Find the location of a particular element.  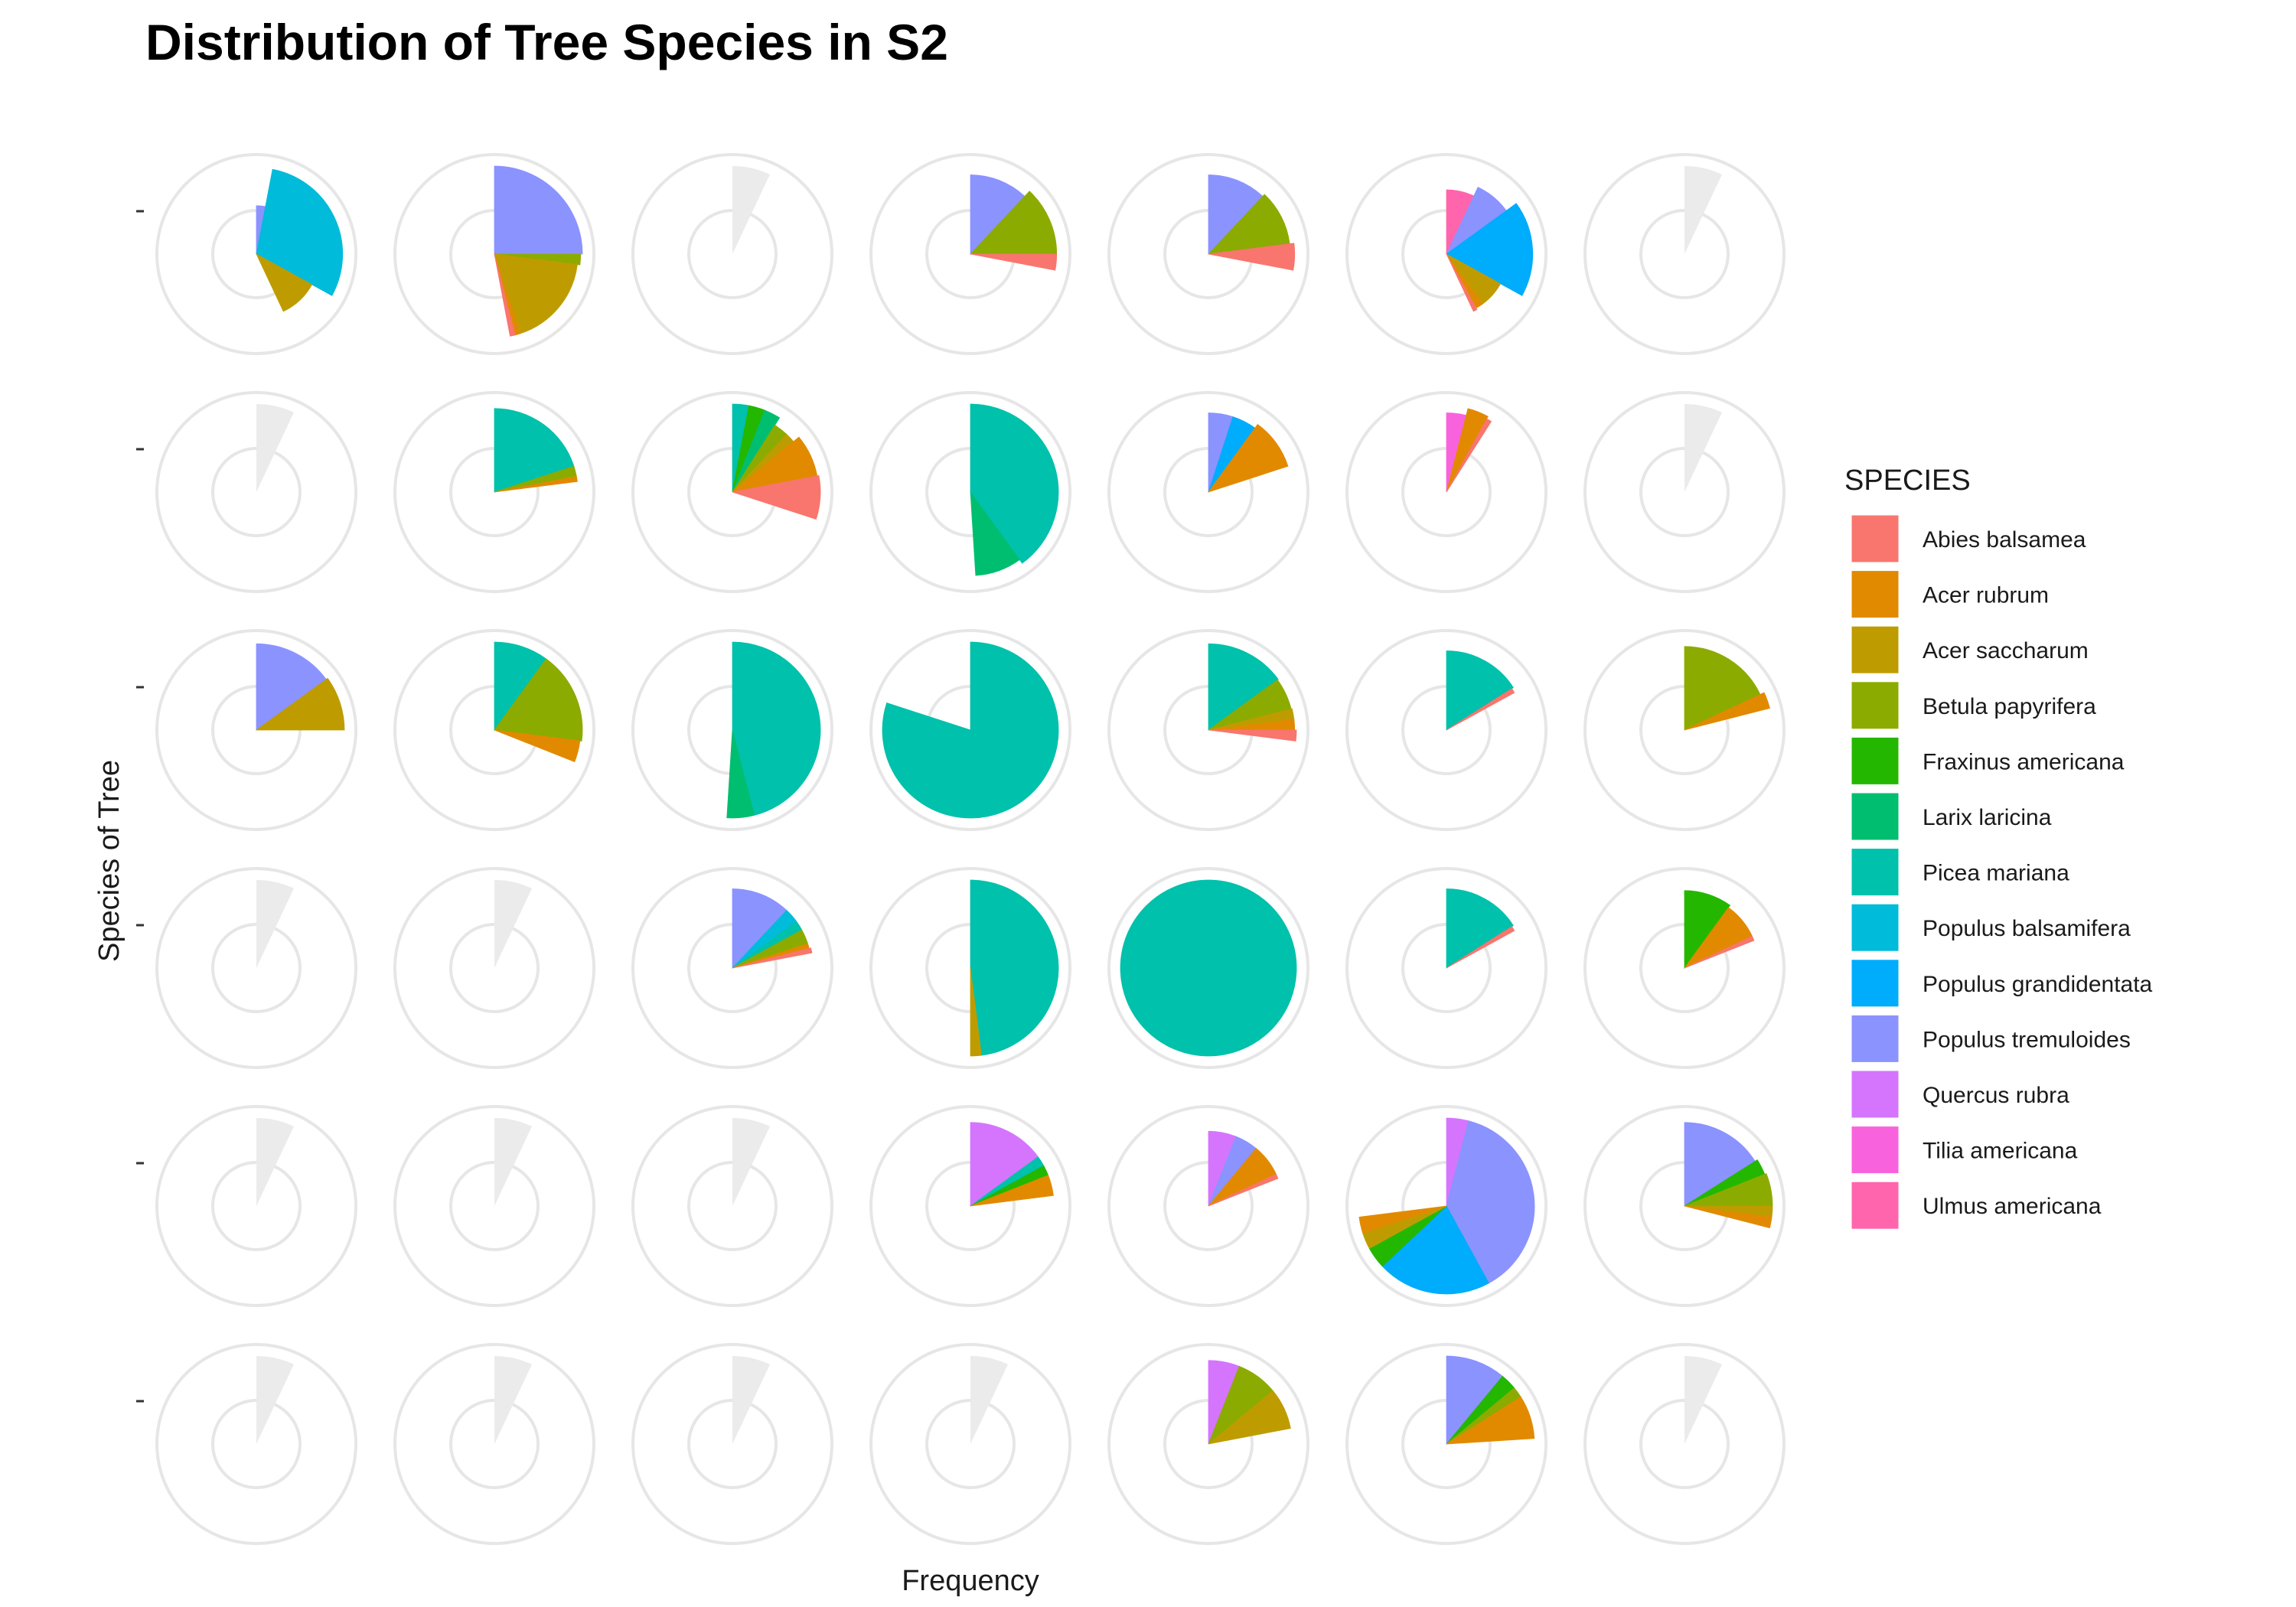

facet-r3-c5 is located at coordinates (1208, 730).